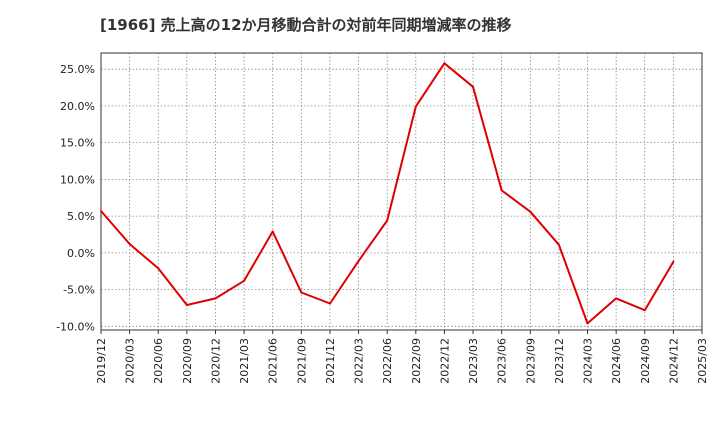 The width and height of the screenshot is (720, 440). What do you see at coordinates (81, 216) in the screenshot?
I see `y-tick-label: 5.0%` at bounding box center [81, 216].